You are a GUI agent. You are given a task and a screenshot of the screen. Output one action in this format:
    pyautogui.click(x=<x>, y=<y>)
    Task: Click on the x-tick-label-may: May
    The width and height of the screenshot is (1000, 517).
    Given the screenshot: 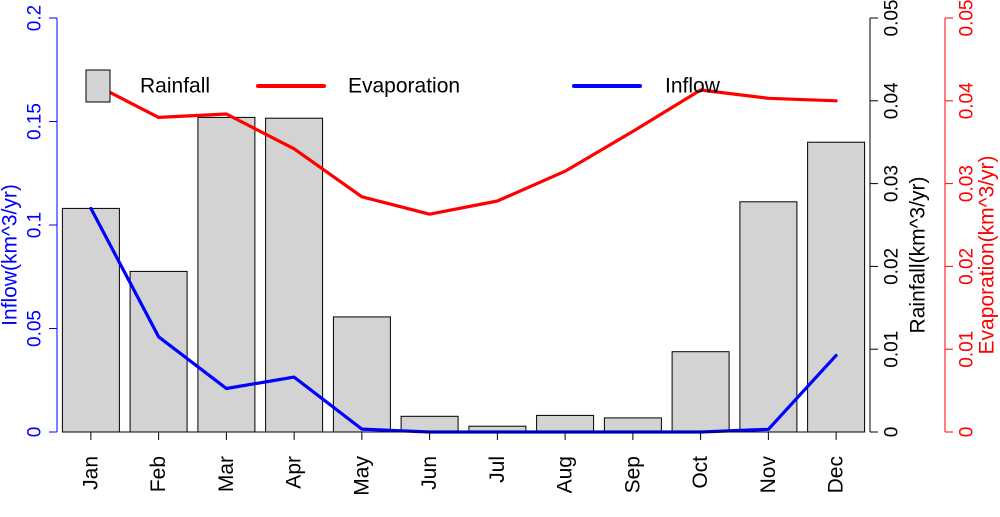 What is the action you would take?
    pyautogui.click(x=361, y=476)
    